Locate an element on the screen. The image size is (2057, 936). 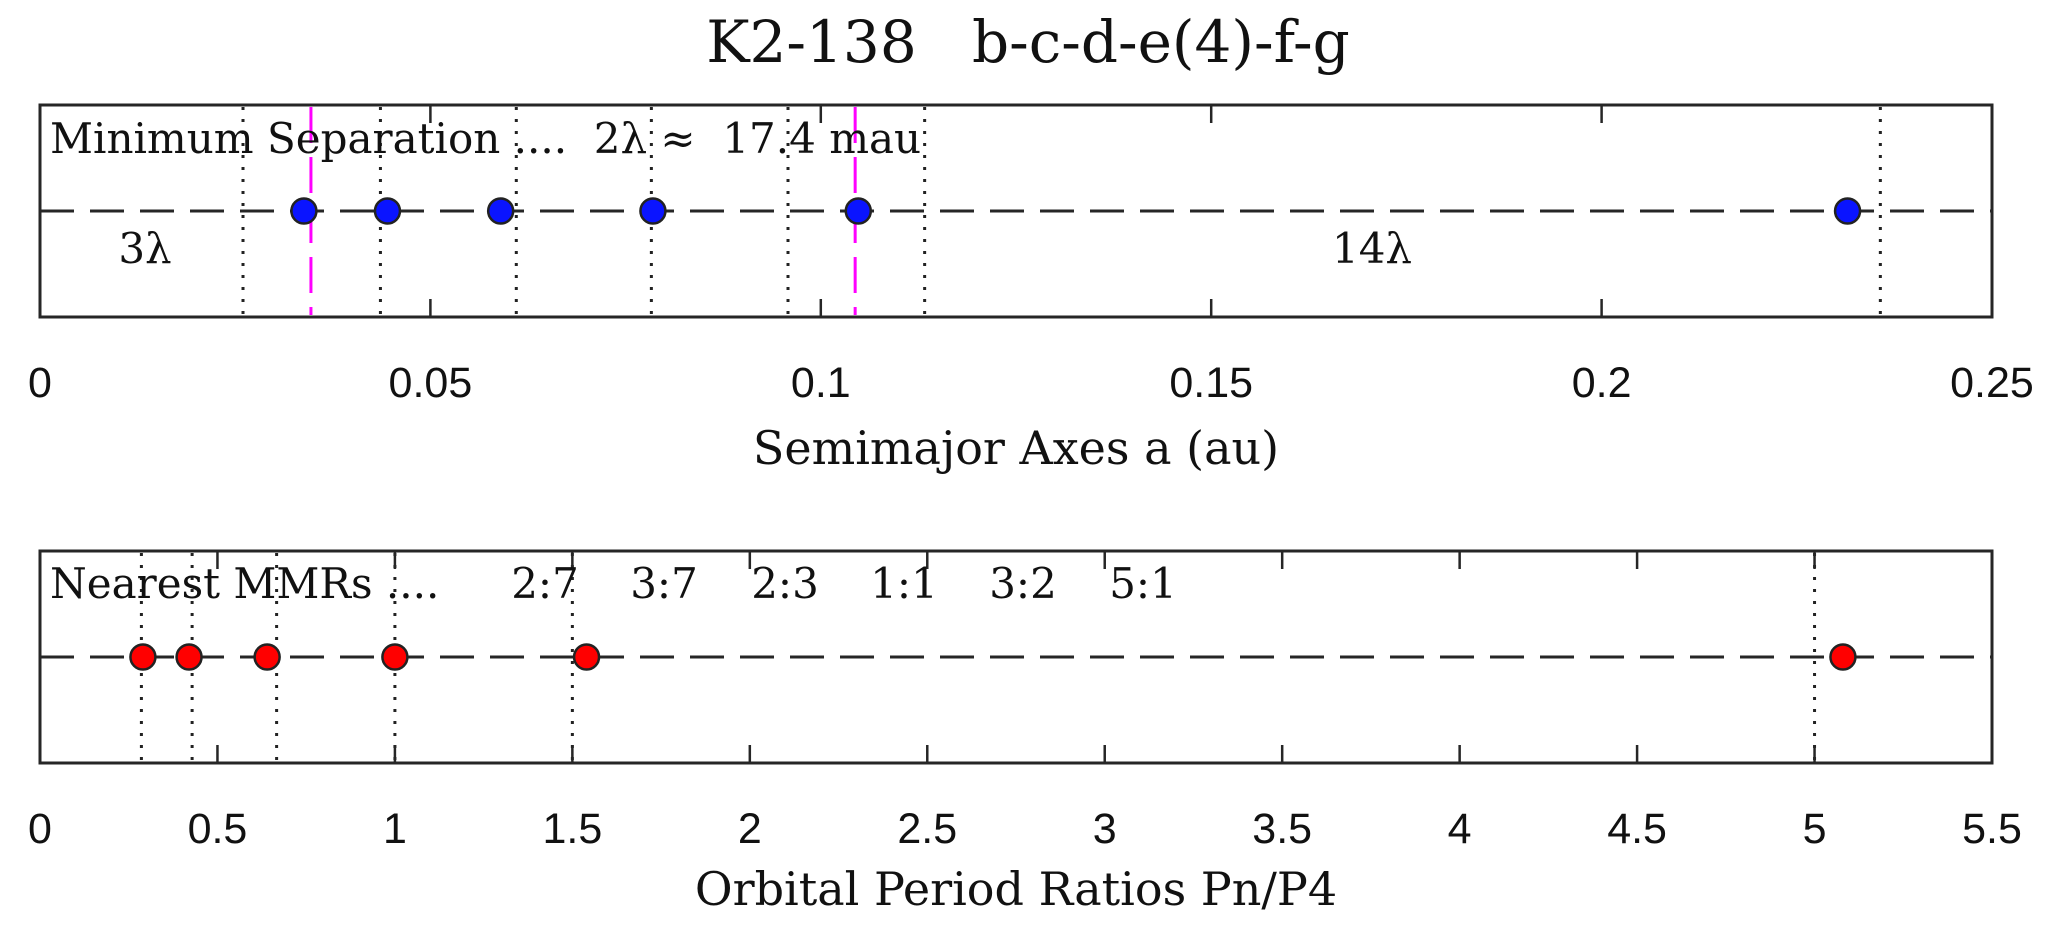
period-ratio-tick-label: 5 is located at coordinates (1815, 829).